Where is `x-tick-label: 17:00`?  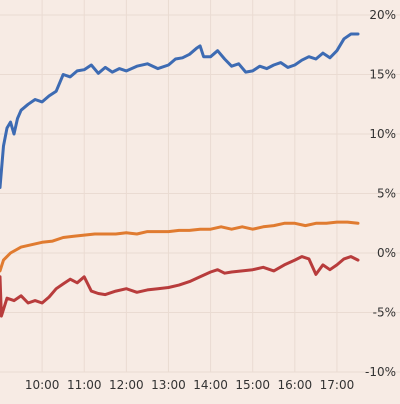 x-tick-label: 17:00 is located at coordinates (337, 385).